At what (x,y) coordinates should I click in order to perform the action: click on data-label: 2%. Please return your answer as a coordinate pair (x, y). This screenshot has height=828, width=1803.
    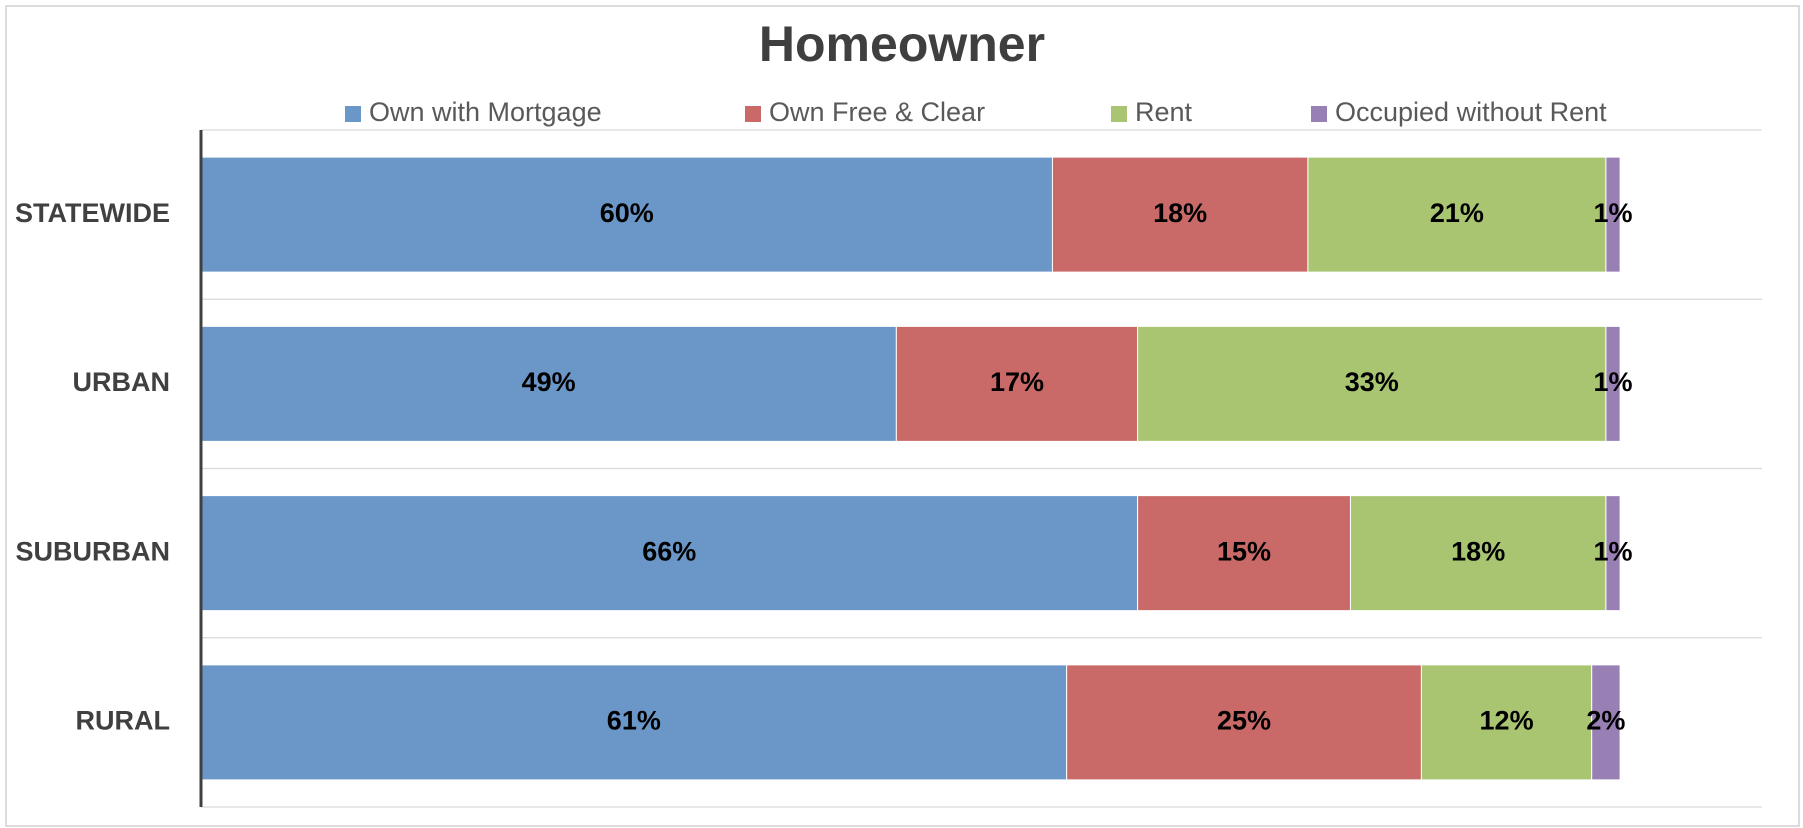
    Looking at the image, I should click on (1605, 721).